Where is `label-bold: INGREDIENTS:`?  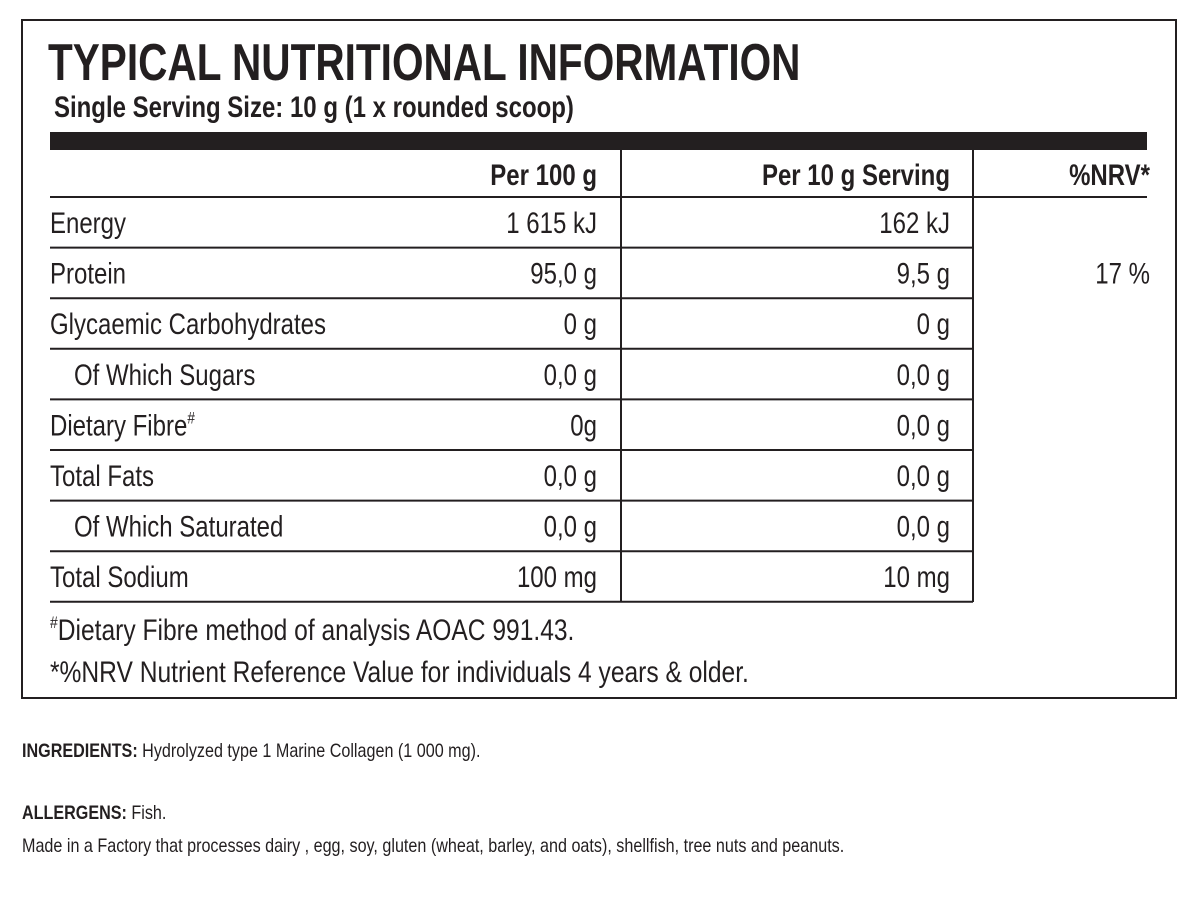 label-bold: INGREDIENTS: is located at coordinates (80, 751).